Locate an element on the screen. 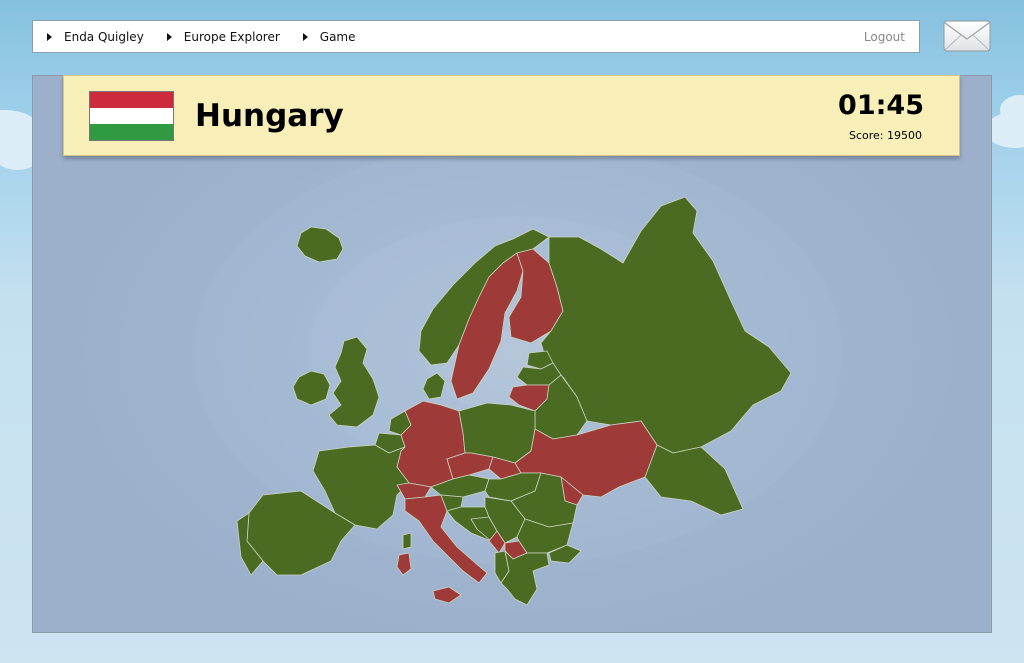  country-flag is located at coordinates (131, 116).